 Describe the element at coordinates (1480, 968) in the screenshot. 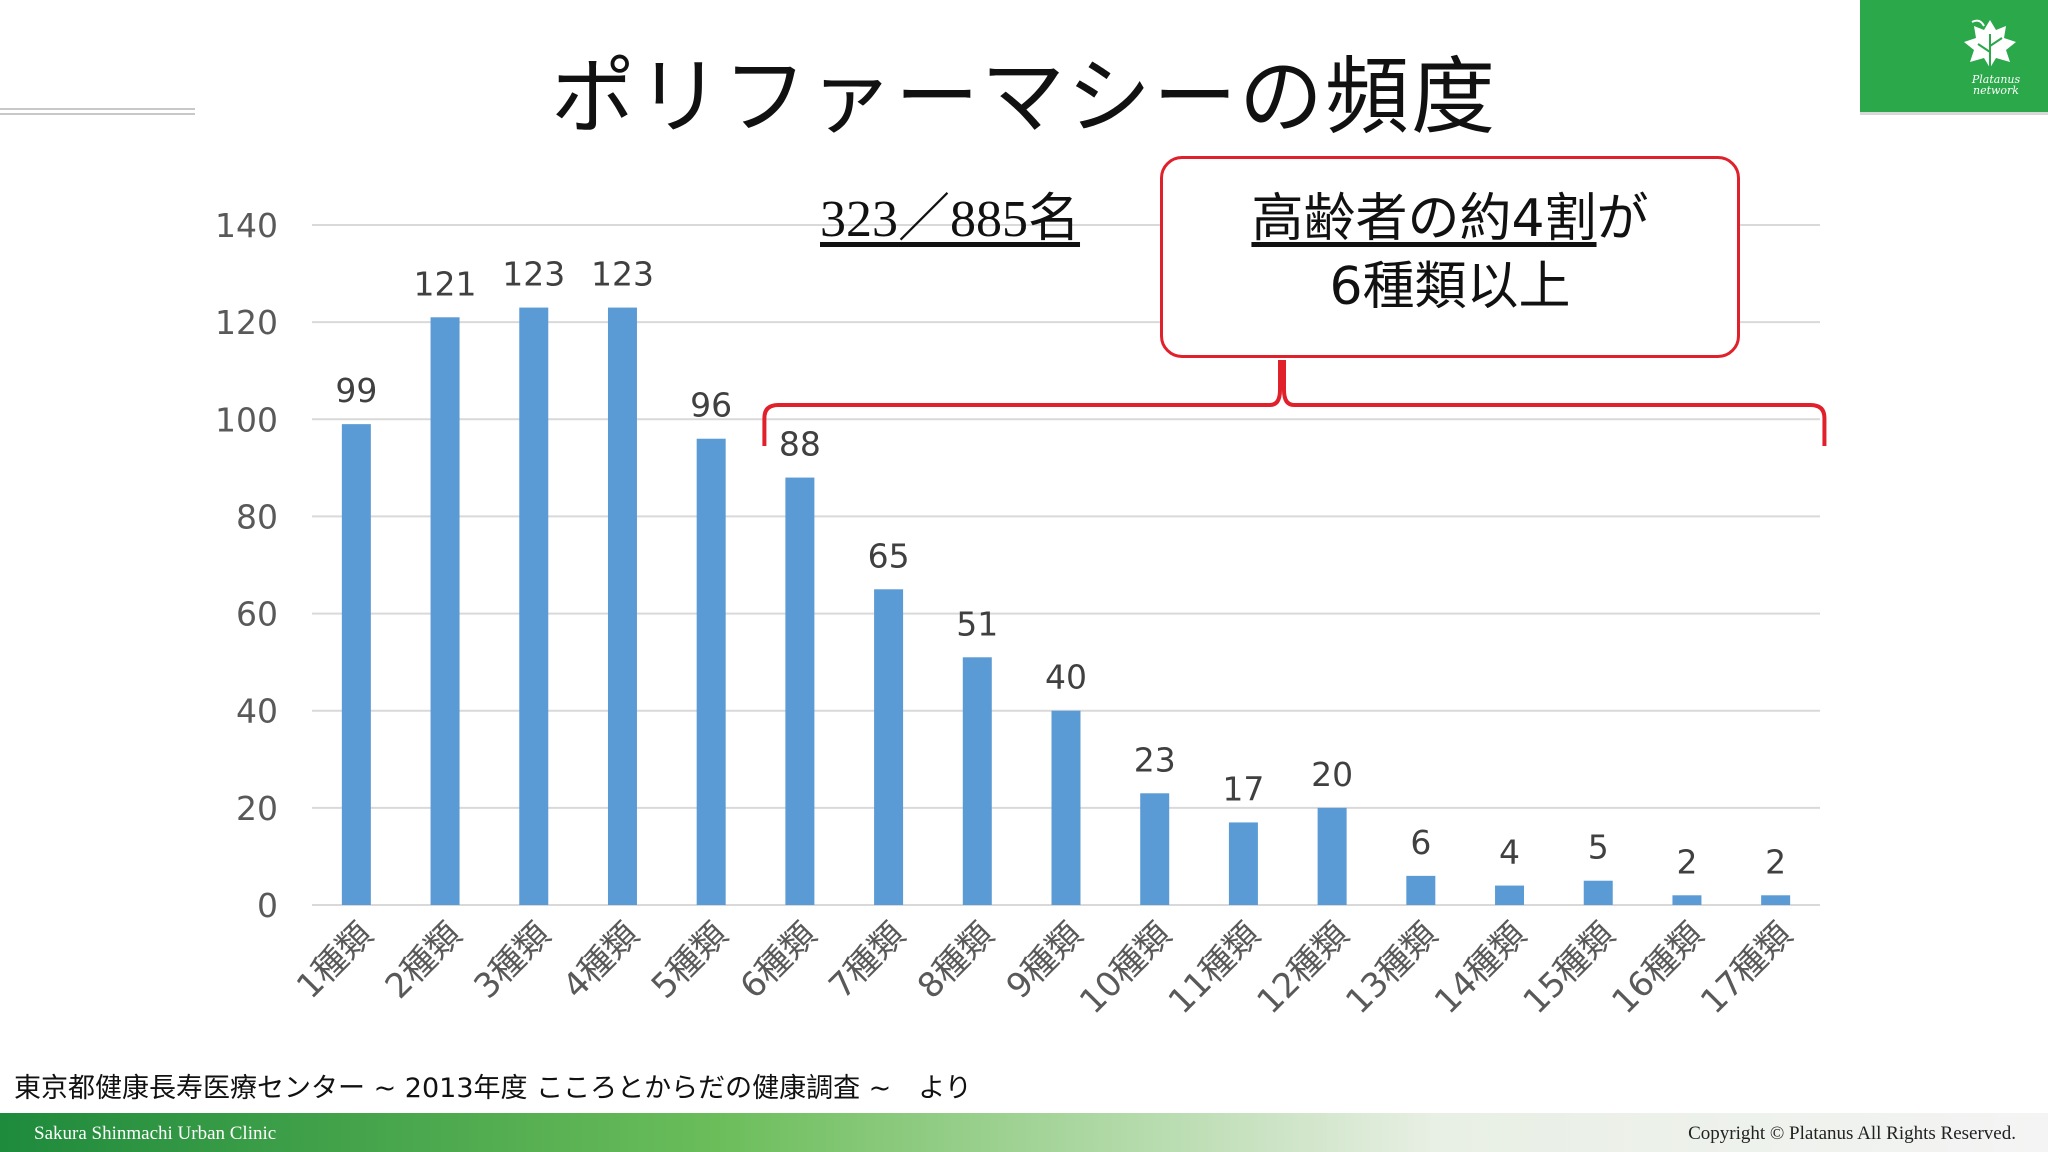

I see `x-tick-label: 14種類` at that location.